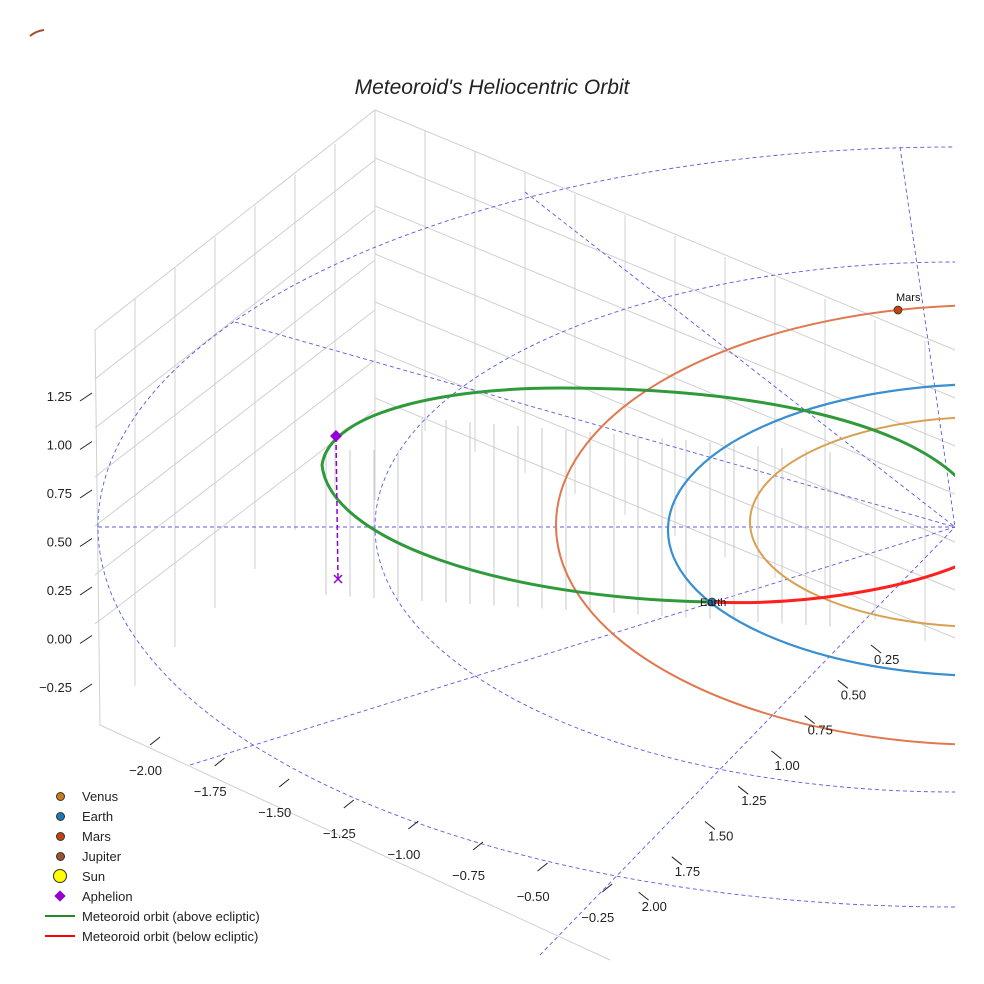  I want to click on x-tick-label: −1.25, so click(339, 833).